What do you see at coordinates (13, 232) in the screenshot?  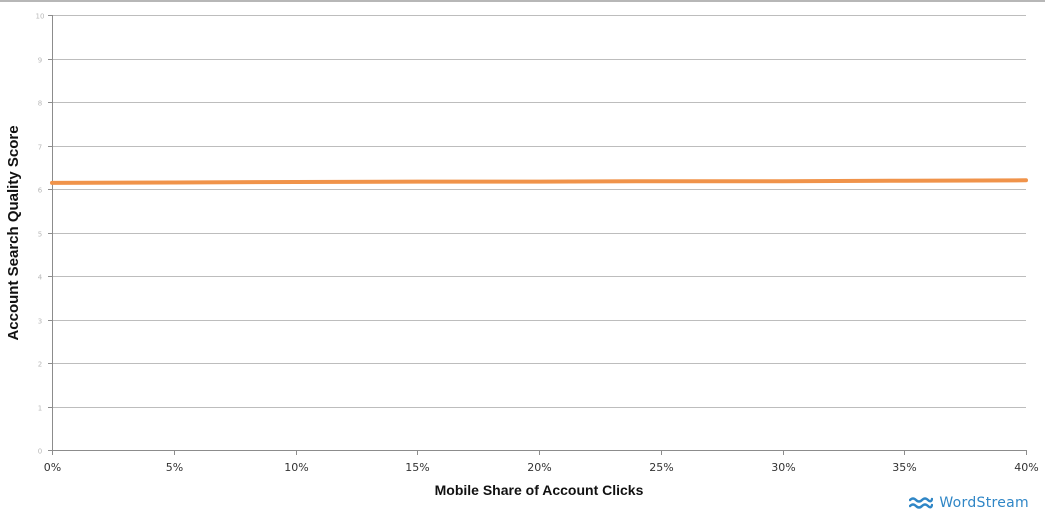 I see `y-axis-label: Account Search Quality Score` at bounding box center [13, 232].